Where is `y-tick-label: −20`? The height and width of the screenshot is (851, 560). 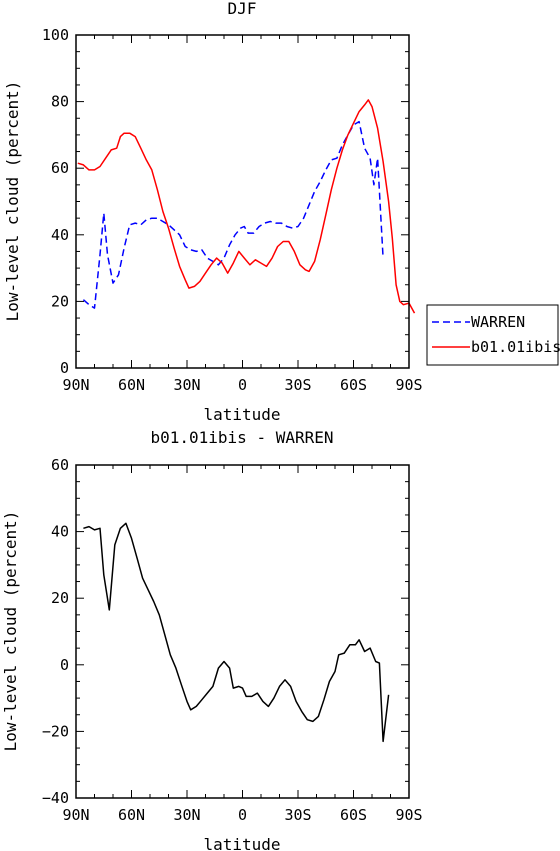 y-tick-label: −20 is located at coordinates (55, 731).